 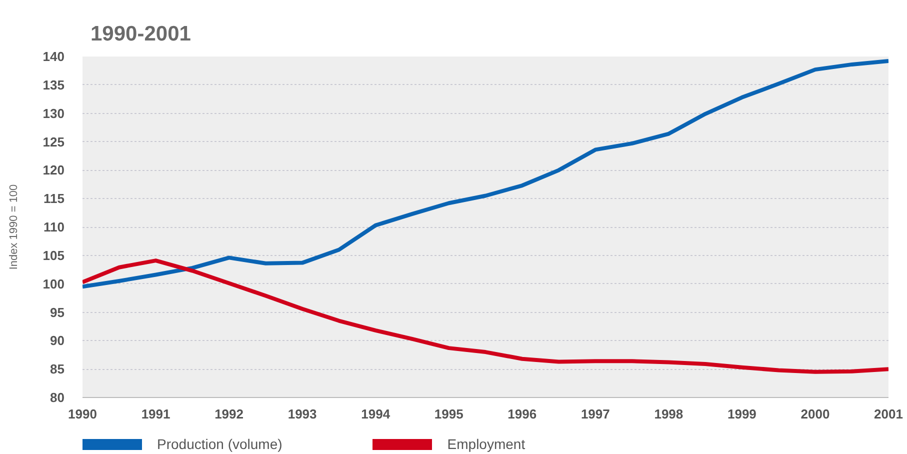 I want to click on x-tick-label: 2000, so click(x=815, y=414).